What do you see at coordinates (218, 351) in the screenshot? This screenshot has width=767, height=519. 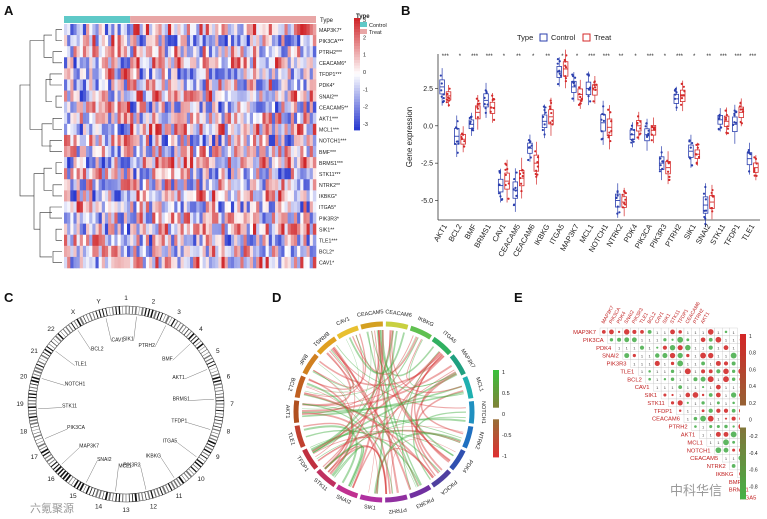 I see `chromosome-label: 5` at bounding box center [218, 351].